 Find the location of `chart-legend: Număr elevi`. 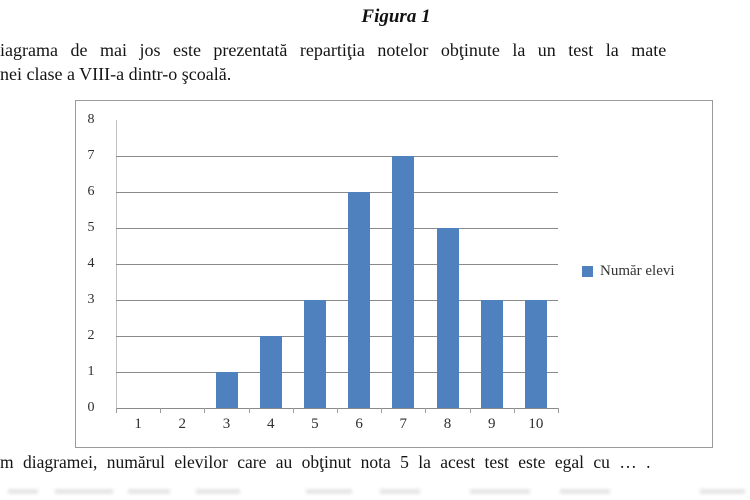

chart-legend: Număr elevi is located at coordinates (628, 271).